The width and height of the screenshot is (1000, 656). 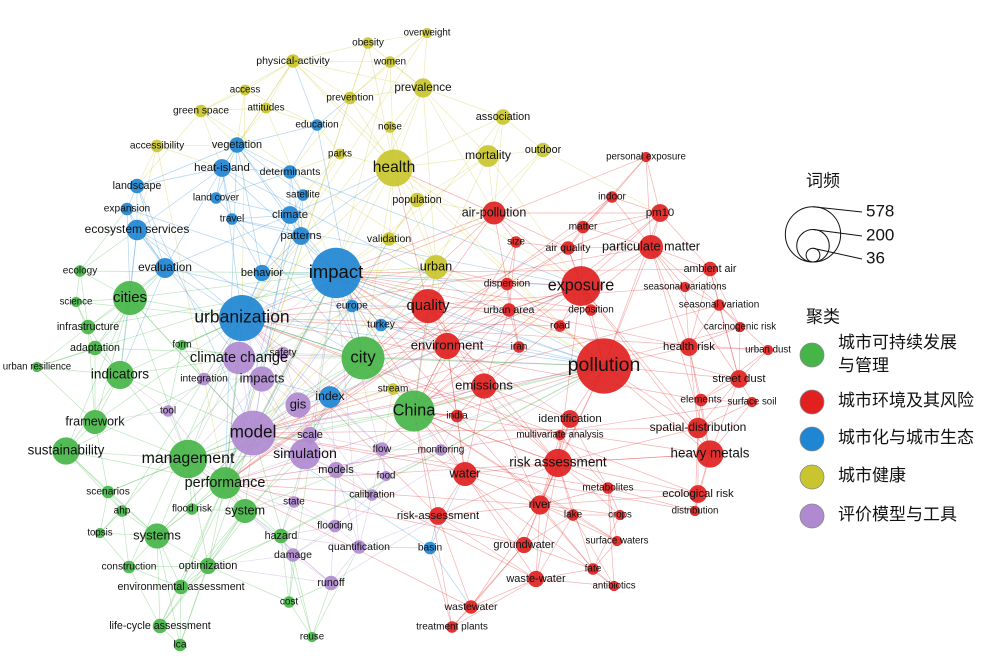 I want to click on node-label: carcinogenic risk, so click(x=740, y=327).